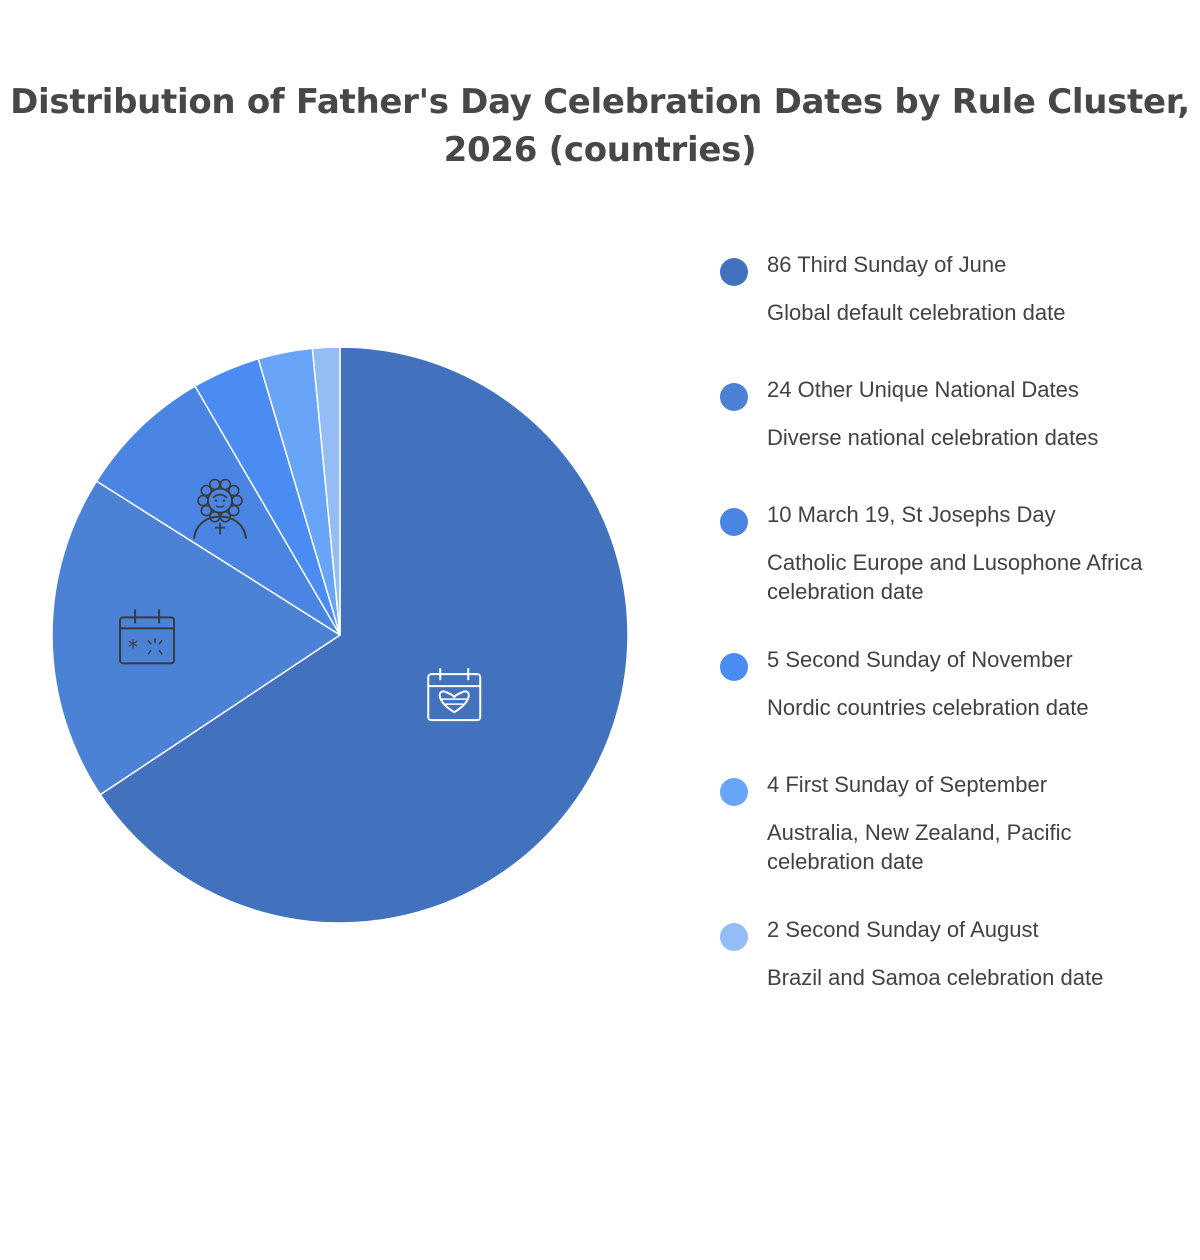 This screenshot has height=1260, width=1200. What do you see at coordinates (926, 659) in the screenshot?
I see `legend-name: Second Sunday of November` at bounding box center [926, 659].